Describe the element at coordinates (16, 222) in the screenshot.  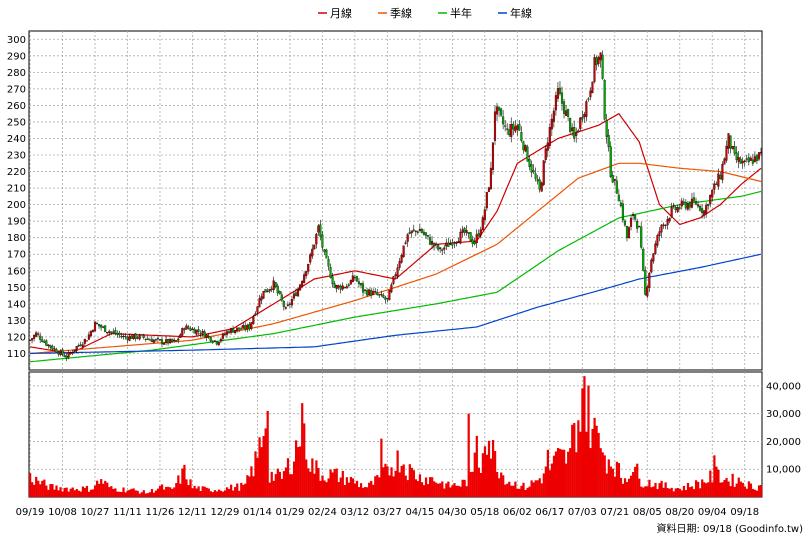
I see `price-tick-label: 190` at that location.